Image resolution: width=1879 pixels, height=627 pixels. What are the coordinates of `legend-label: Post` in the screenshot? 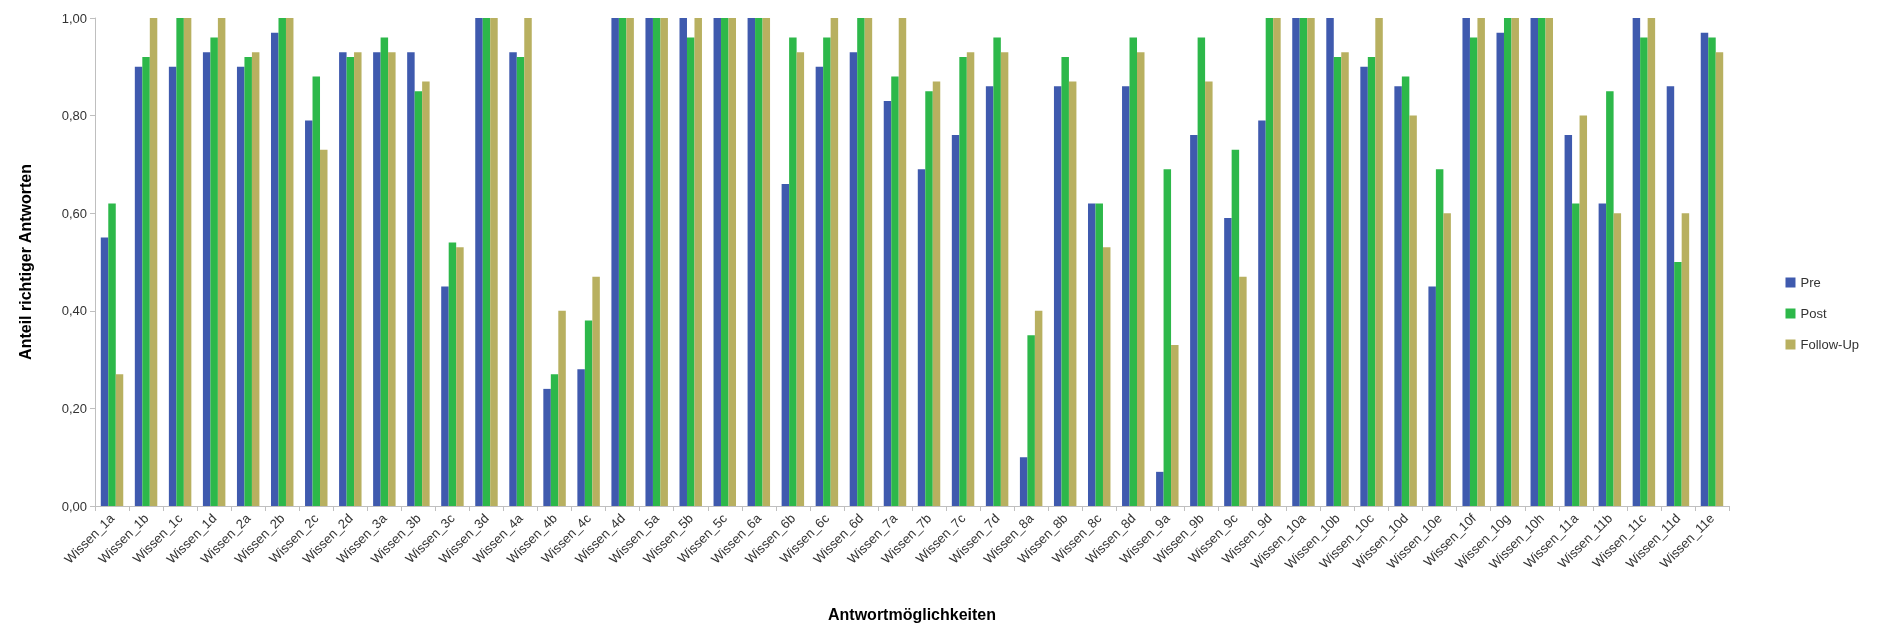 It's located at (1813, 313).